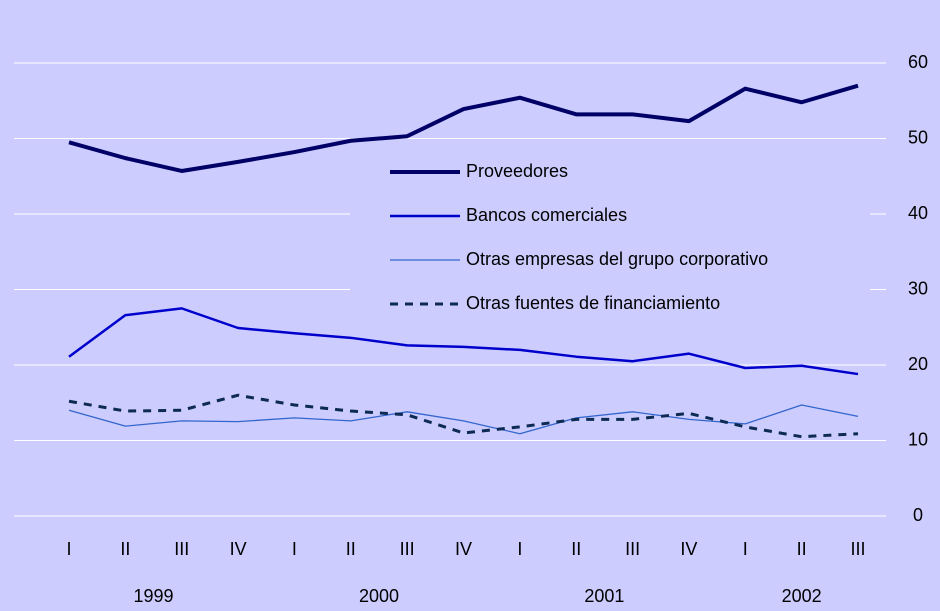 The height and width of the screenshot is (611, 940). Describe the element at coordinates (918, 288) in the screenshot. I see `y-tick-label: 30` at that location.